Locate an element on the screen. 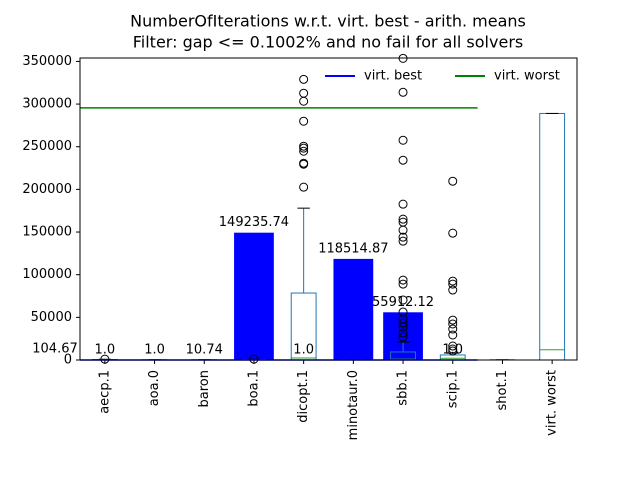  y-tick-label: 350000 is located at coordinates (47, 61).